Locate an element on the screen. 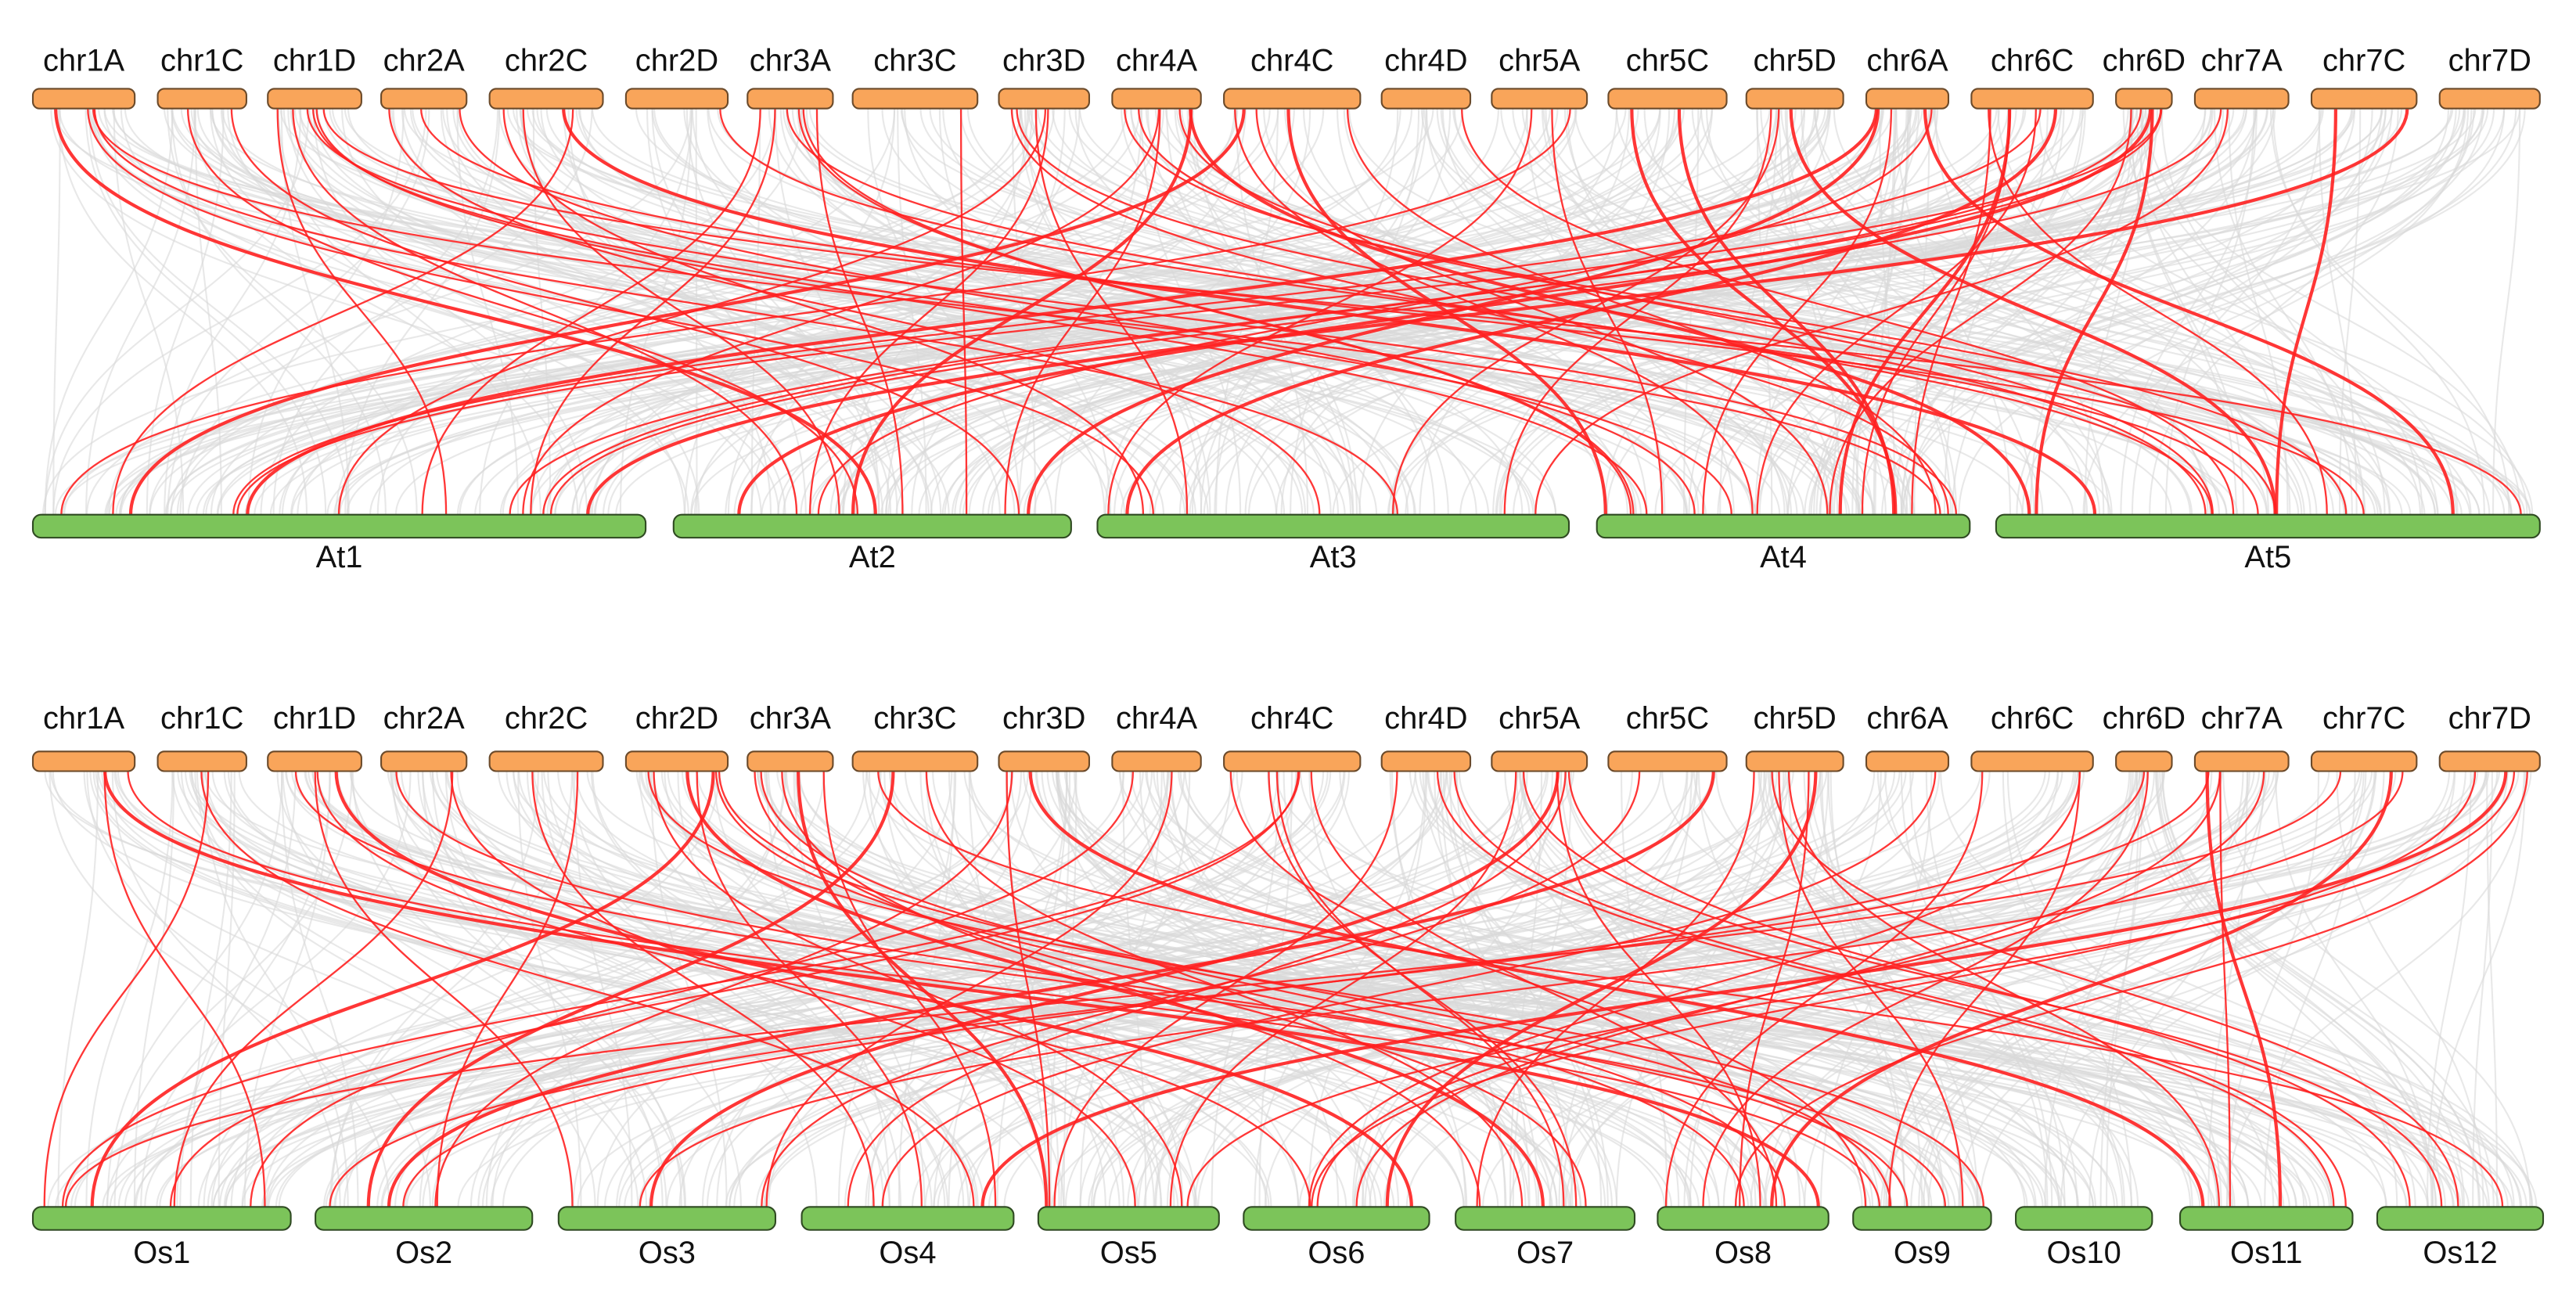 The image size is (2576, 1299). chromosome-label: Os11 is located at coordinates (2266, 1253).